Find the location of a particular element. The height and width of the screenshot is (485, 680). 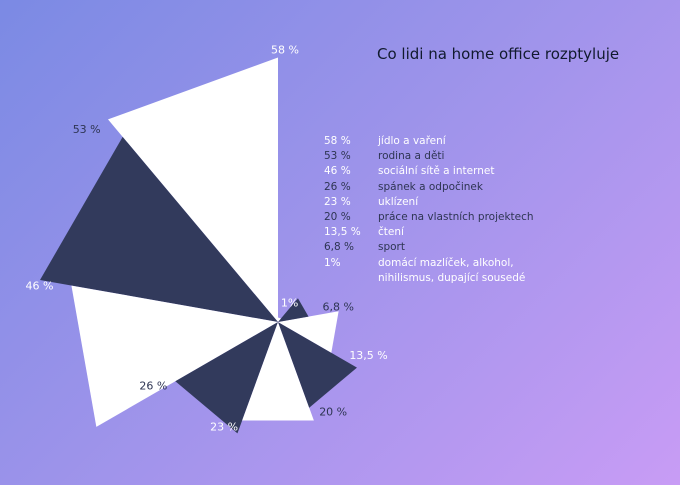

legend-label: sociální sítě a internet is located at coordinates (436, 171).